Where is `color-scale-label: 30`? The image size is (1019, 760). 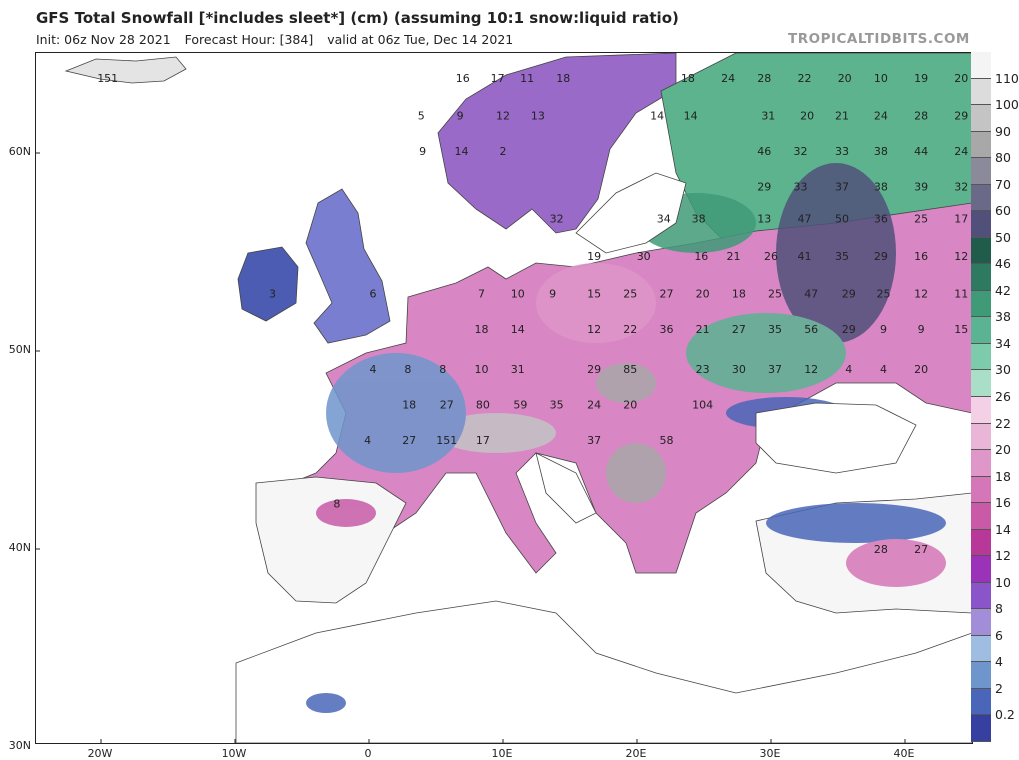 color-scale-label: 30 is located at coordinates (1003, 370).